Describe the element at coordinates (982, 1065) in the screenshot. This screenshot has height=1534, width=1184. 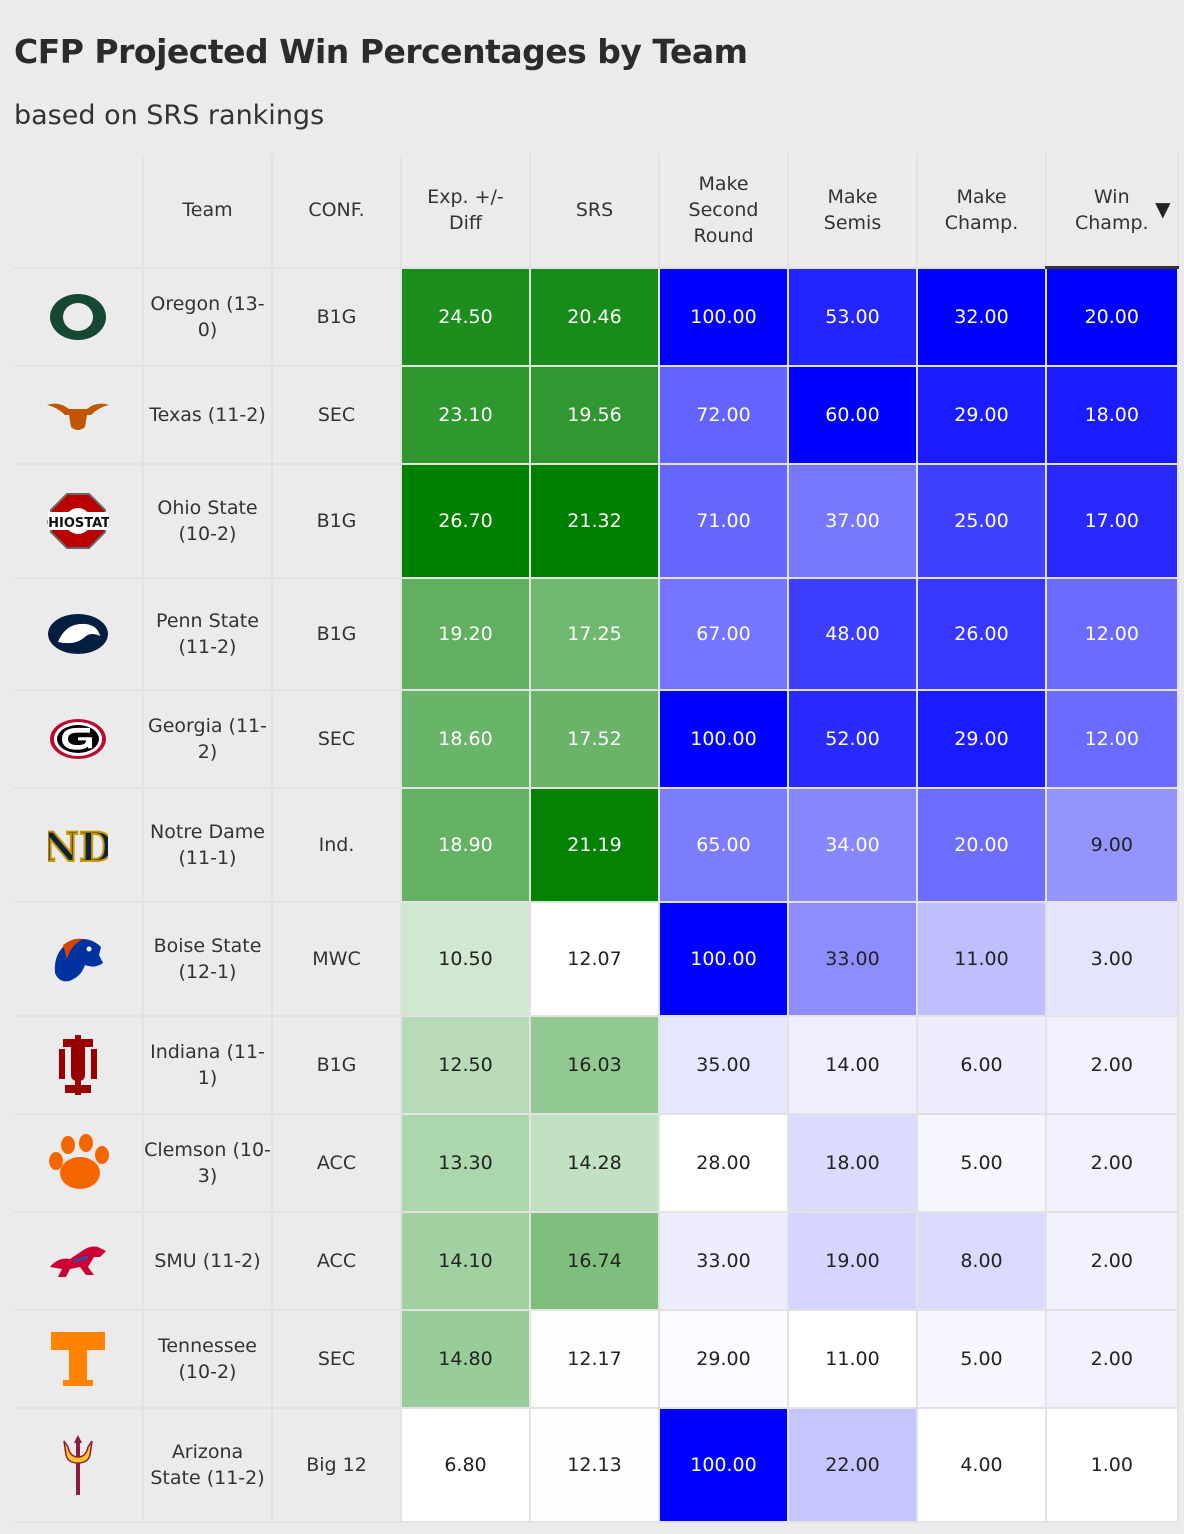
I see `make-champ-cell: 6.00` at that location.